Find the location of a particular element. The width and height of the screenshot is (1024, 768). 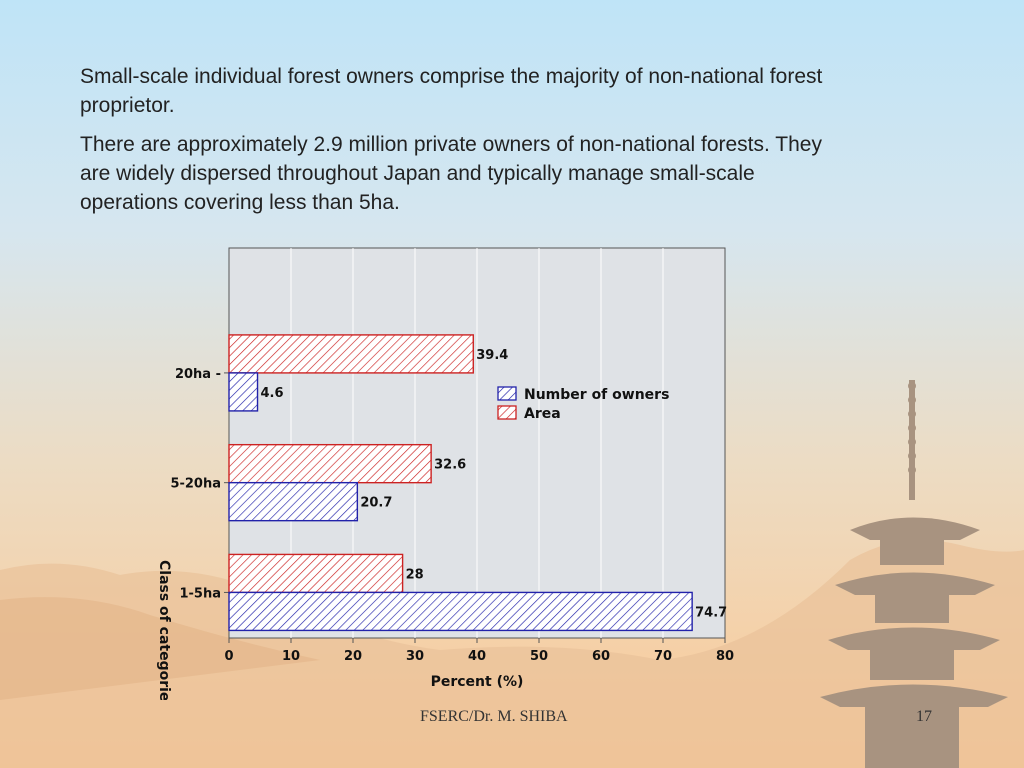

pagoda-icon is located at coordinates (914, 574).